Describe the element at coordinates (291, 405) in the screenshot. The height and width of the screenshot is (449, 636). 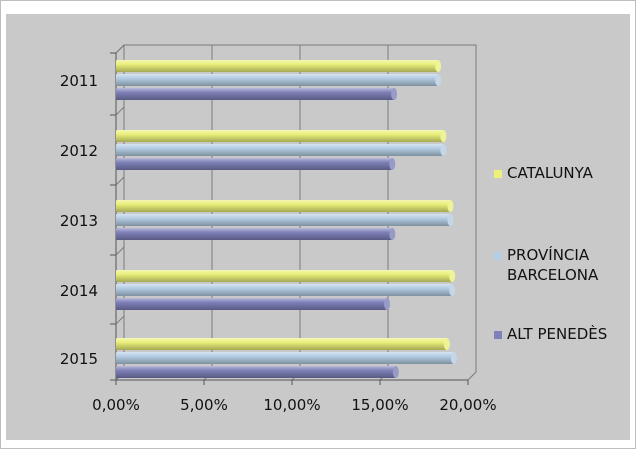
I see `x-tick-label: 10,00%` at that location.